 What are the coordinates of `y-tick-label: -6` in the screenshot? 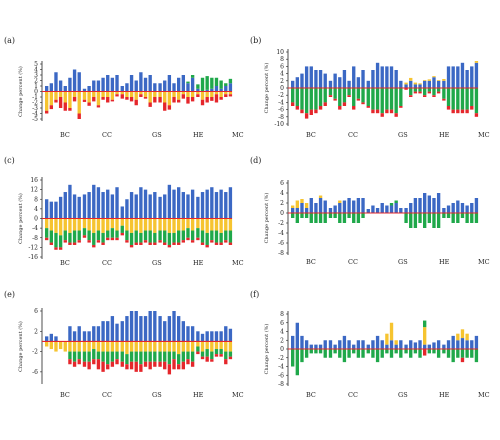 It's located at (281, 243).